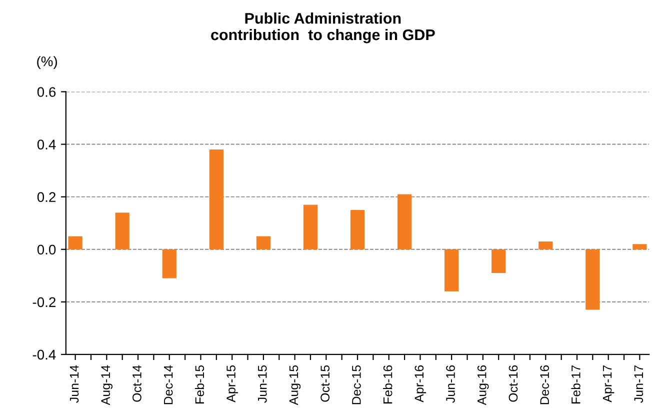  What do you see at coordinates (232, 383) in the screenshot?
I see `x-tick-label: Apr-15` at bounding box center [232, 383].